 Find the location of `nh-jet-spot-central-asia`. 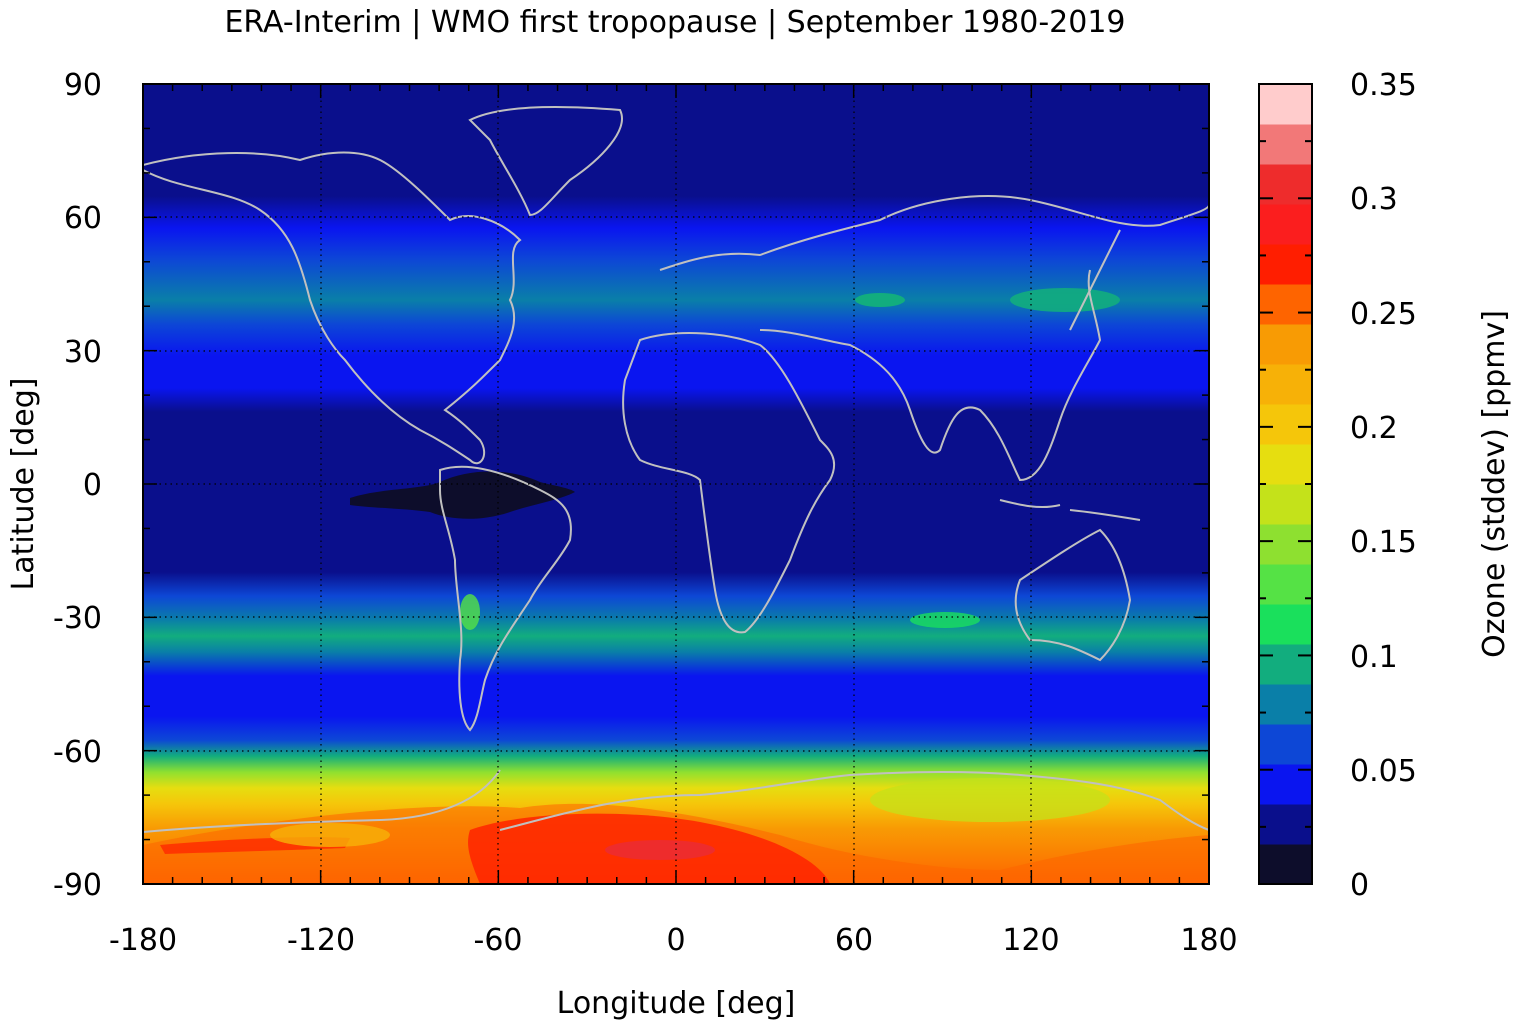

nh-jet-spot-central-asia is located at coordinates (880, 300).